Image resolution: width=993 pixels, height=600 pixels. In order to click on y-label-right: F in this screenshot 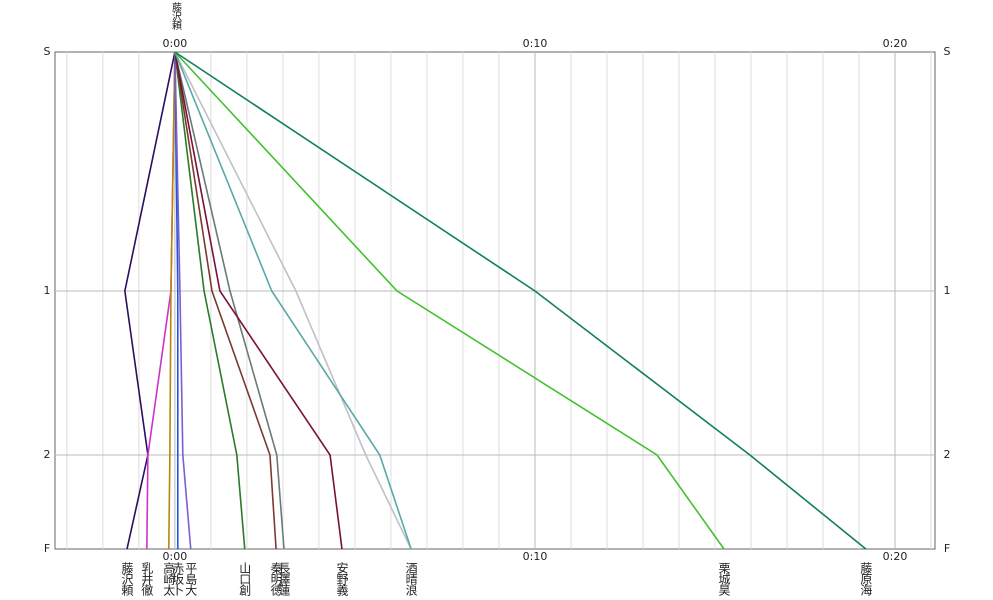, I will do `click(947, 548)`.